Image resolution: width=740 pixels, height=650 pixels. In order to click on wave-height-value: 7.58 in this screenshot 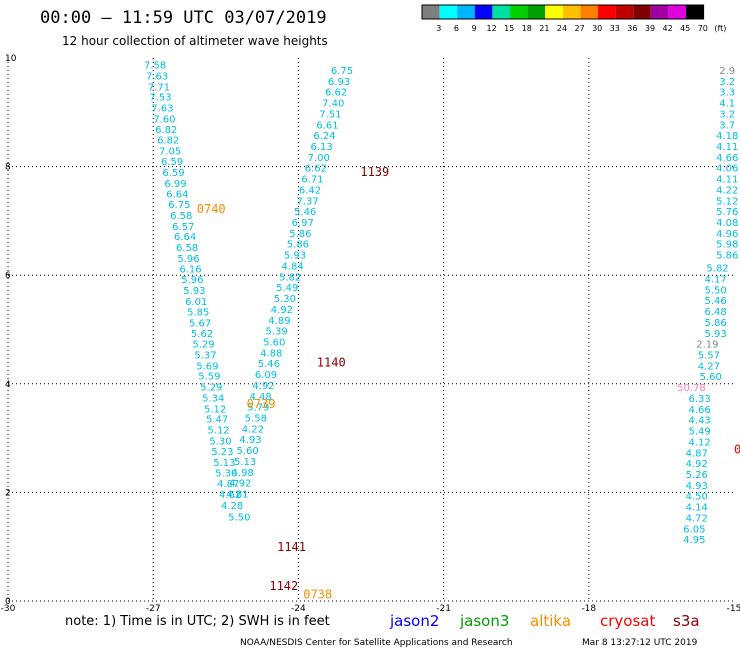, I will do `click(155, 66)`.